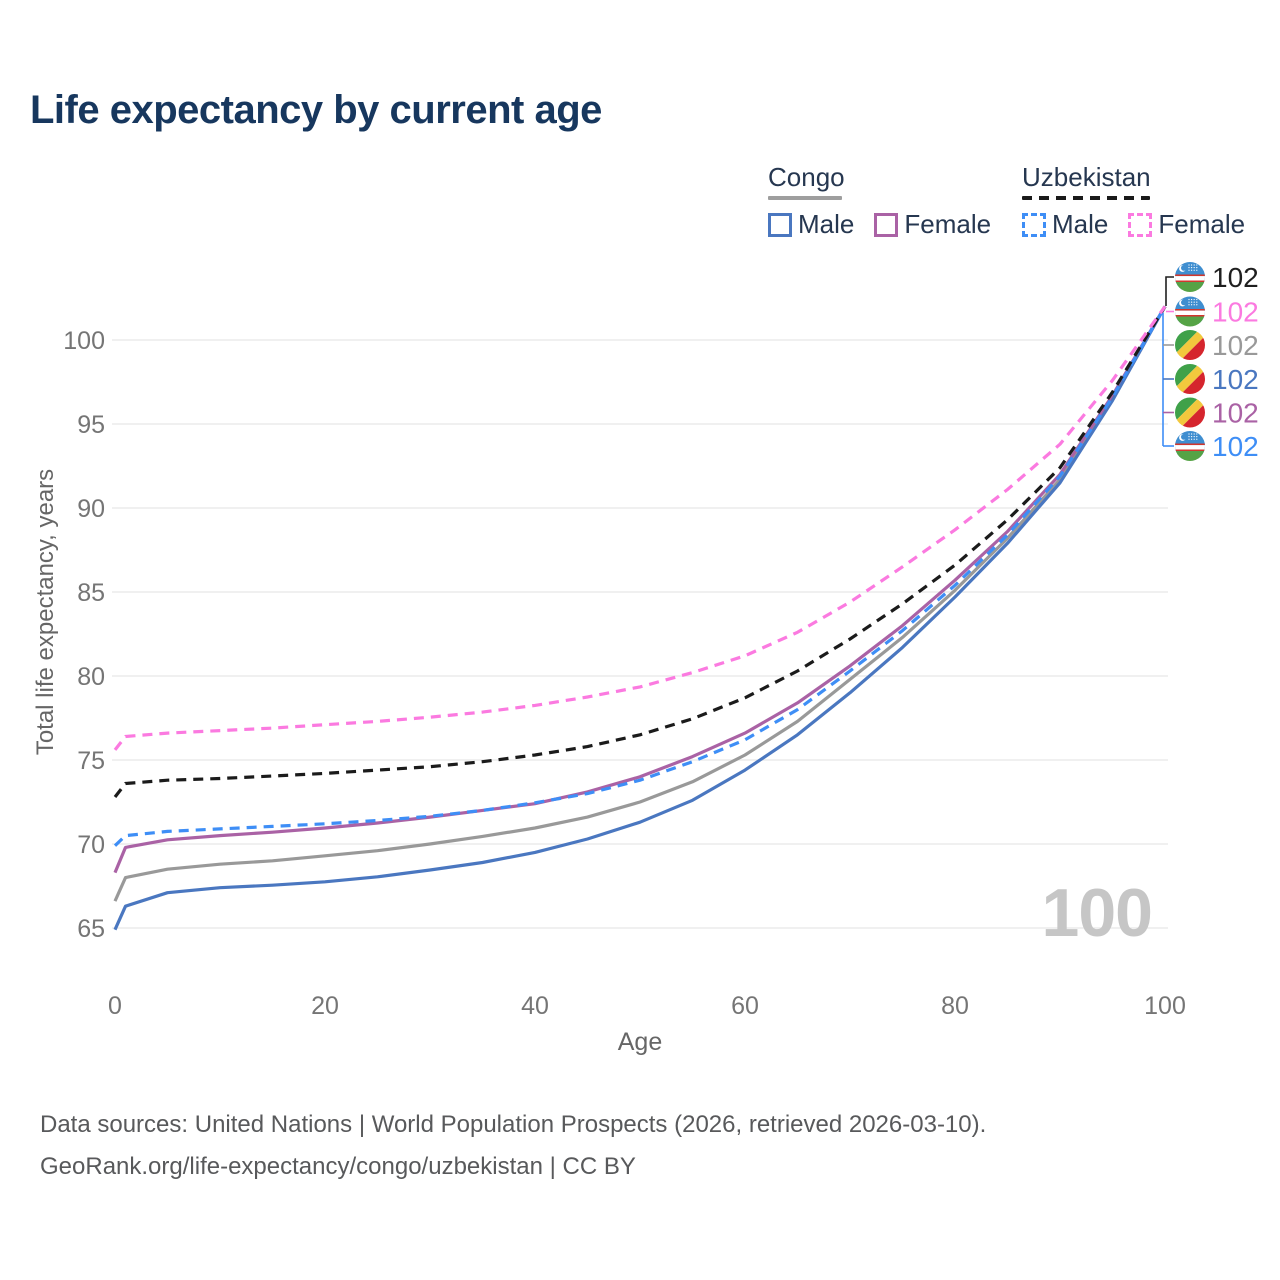 Image resolution: width=1280 pixels, height=1280 pixels. What do you see at coordinates (1086, 177) in the screenshot?
I see `legend-group-uzbekistan-title: Uzbekistan` at bounding box center [1086, 177].